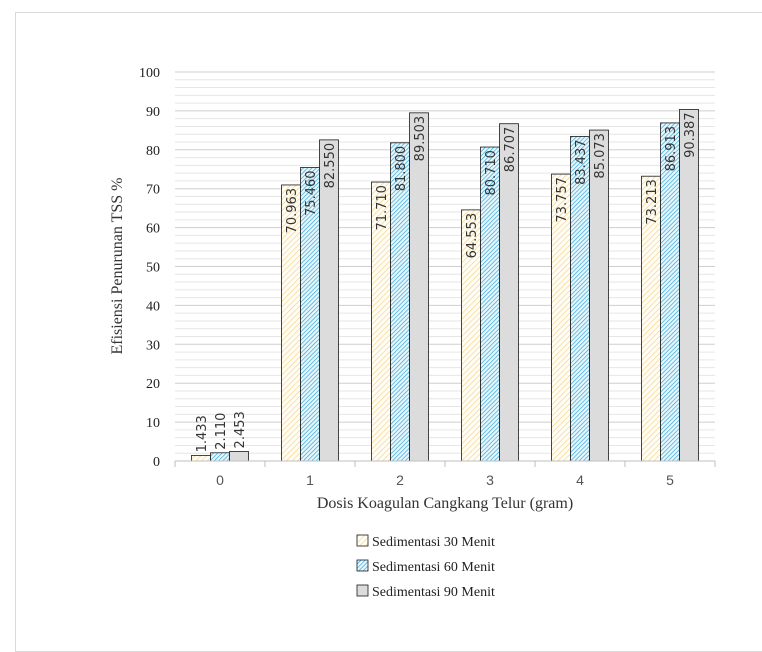 The width and height of the screenshot is (762, 652). What do you see at coordinates (149, 73) in the screenshot?
I see `y-tick-label: 100` at bounding box center [149, 73].